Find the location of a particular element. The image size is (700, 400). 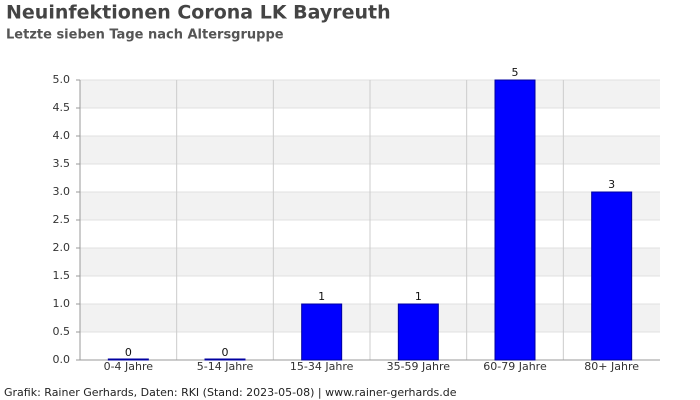

y-tick-label: 2.0 is located at coordinates (62, 247).